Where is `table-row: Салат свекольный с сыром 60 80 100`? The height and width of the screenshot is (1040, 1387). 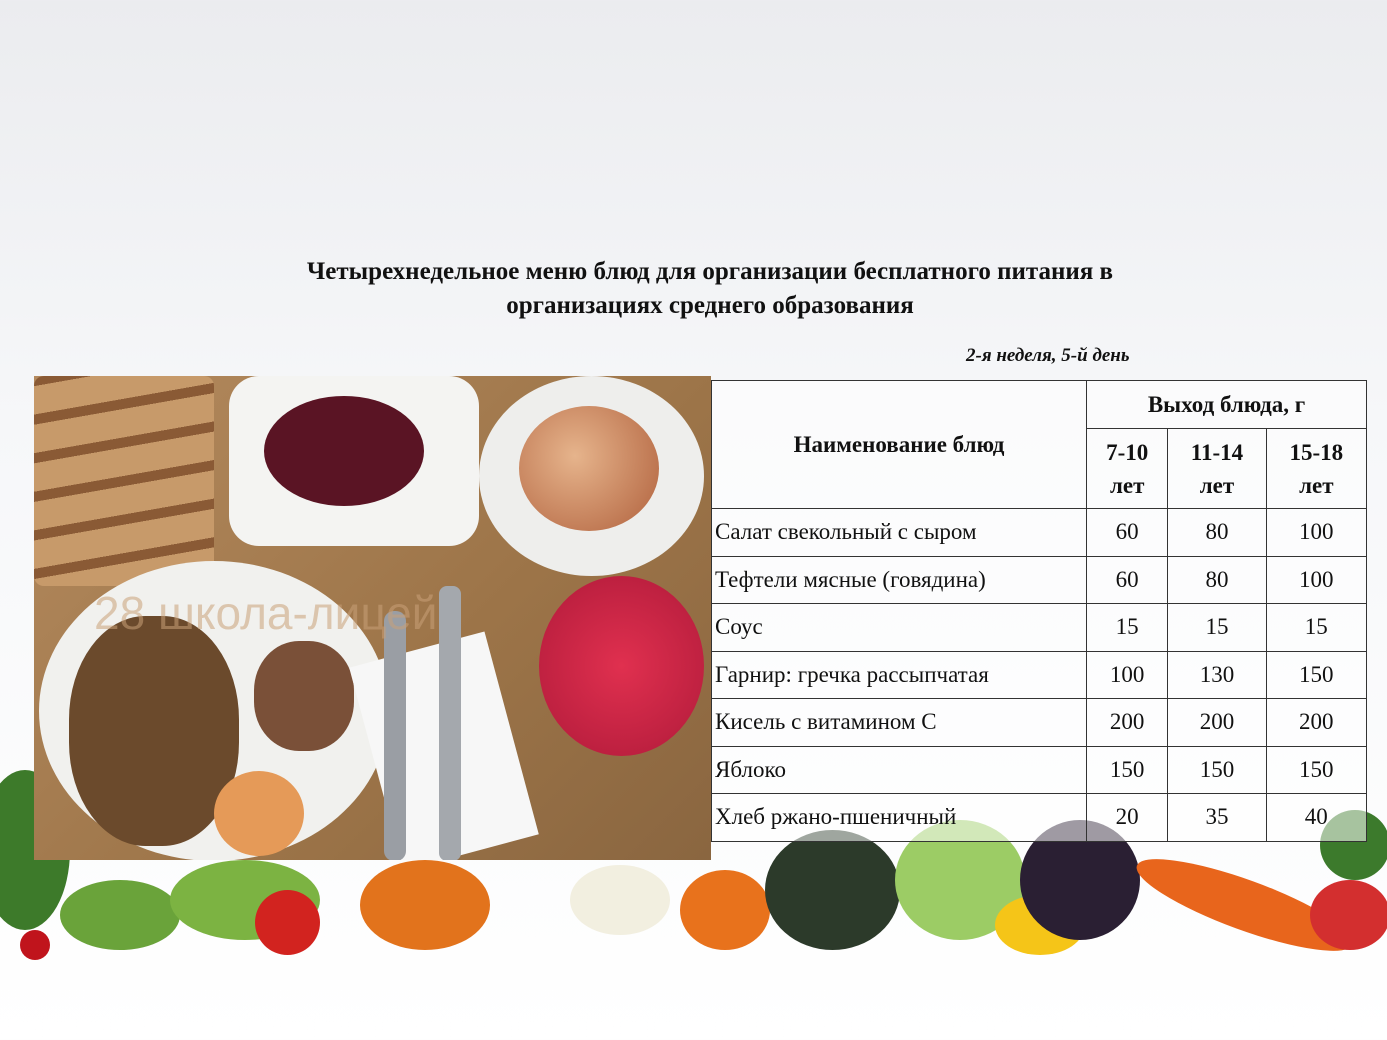 table-row: Салат свекольный с сыром 60 80 100 is located at coordinates (1039, 532).